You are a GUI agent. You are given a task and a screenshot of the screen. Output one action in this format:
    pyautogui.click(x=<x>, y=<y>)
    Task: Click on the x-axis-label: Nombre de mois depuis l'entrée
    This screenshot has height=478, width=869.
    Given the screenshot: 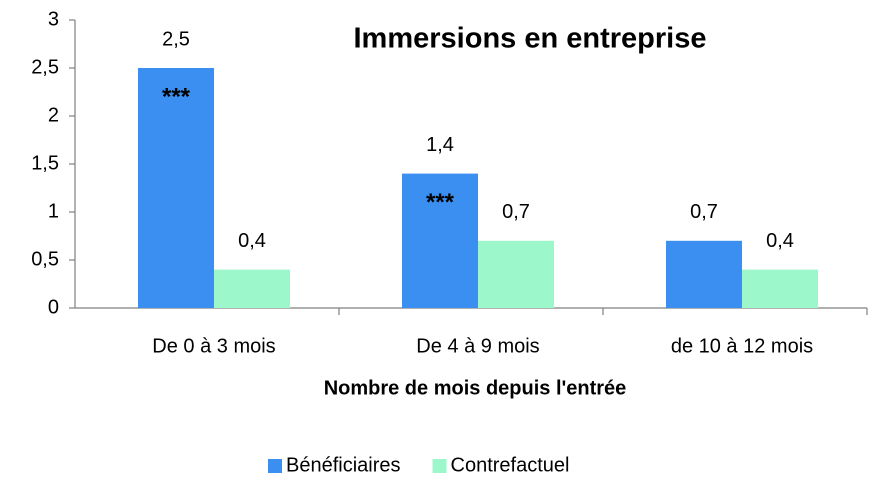 What is the action you would take?
    pyautogui.click(x=475, y=388)
    